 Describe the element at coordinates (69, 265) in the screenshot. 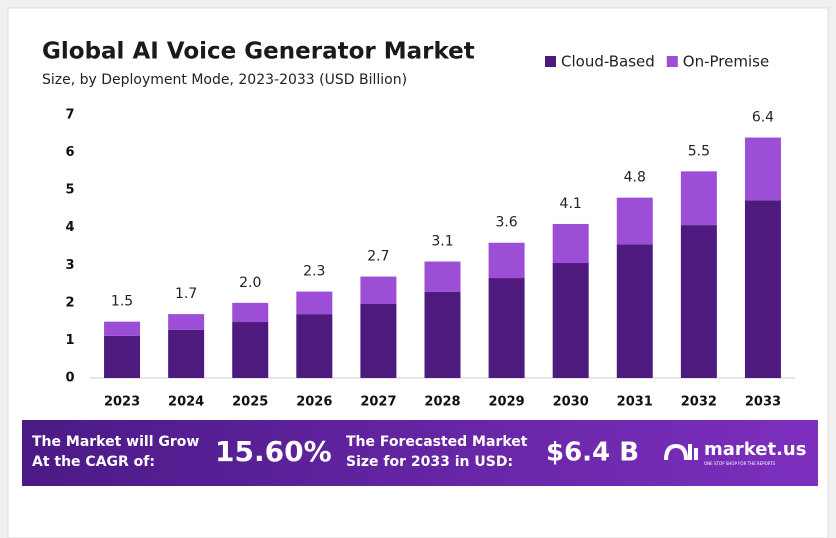

I see `y-tick-label: 3` at that location.